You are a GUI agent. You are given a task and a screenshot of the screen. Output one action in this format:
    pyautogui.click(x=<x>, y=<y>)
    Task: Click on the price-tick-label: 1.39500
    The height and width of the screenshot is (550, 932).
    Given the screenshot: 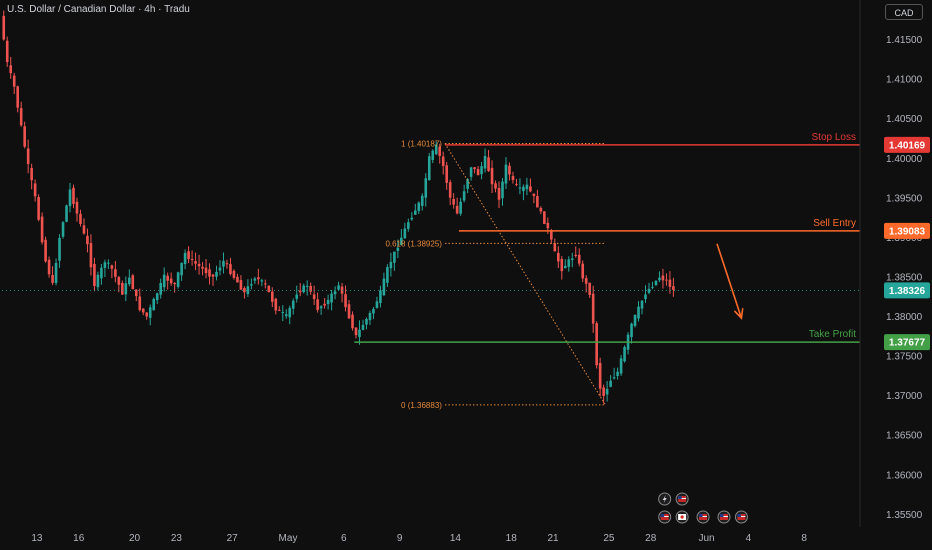 What is the action you would take?
    pyautogui.click(x=904, y=198)
    